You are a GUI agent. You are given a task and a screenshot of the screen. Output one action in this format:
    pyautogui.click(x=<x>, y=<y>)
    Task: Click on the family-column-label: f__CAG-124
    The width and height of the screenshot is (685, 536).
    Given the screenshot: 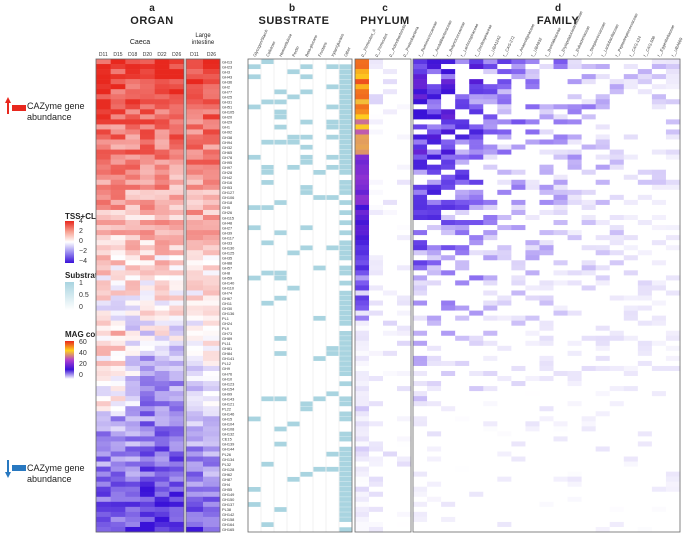 What is the action you would take?
    pyautogui.click(x=635, y=45)
    